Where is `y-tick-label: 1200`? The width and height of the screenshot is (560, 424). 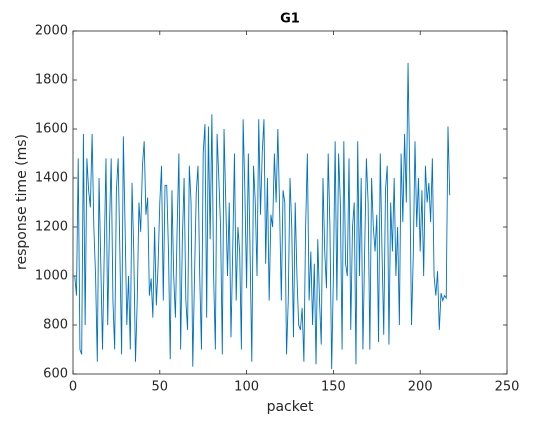
y-tick-label: 1200 is located at coordinates (51, 227).